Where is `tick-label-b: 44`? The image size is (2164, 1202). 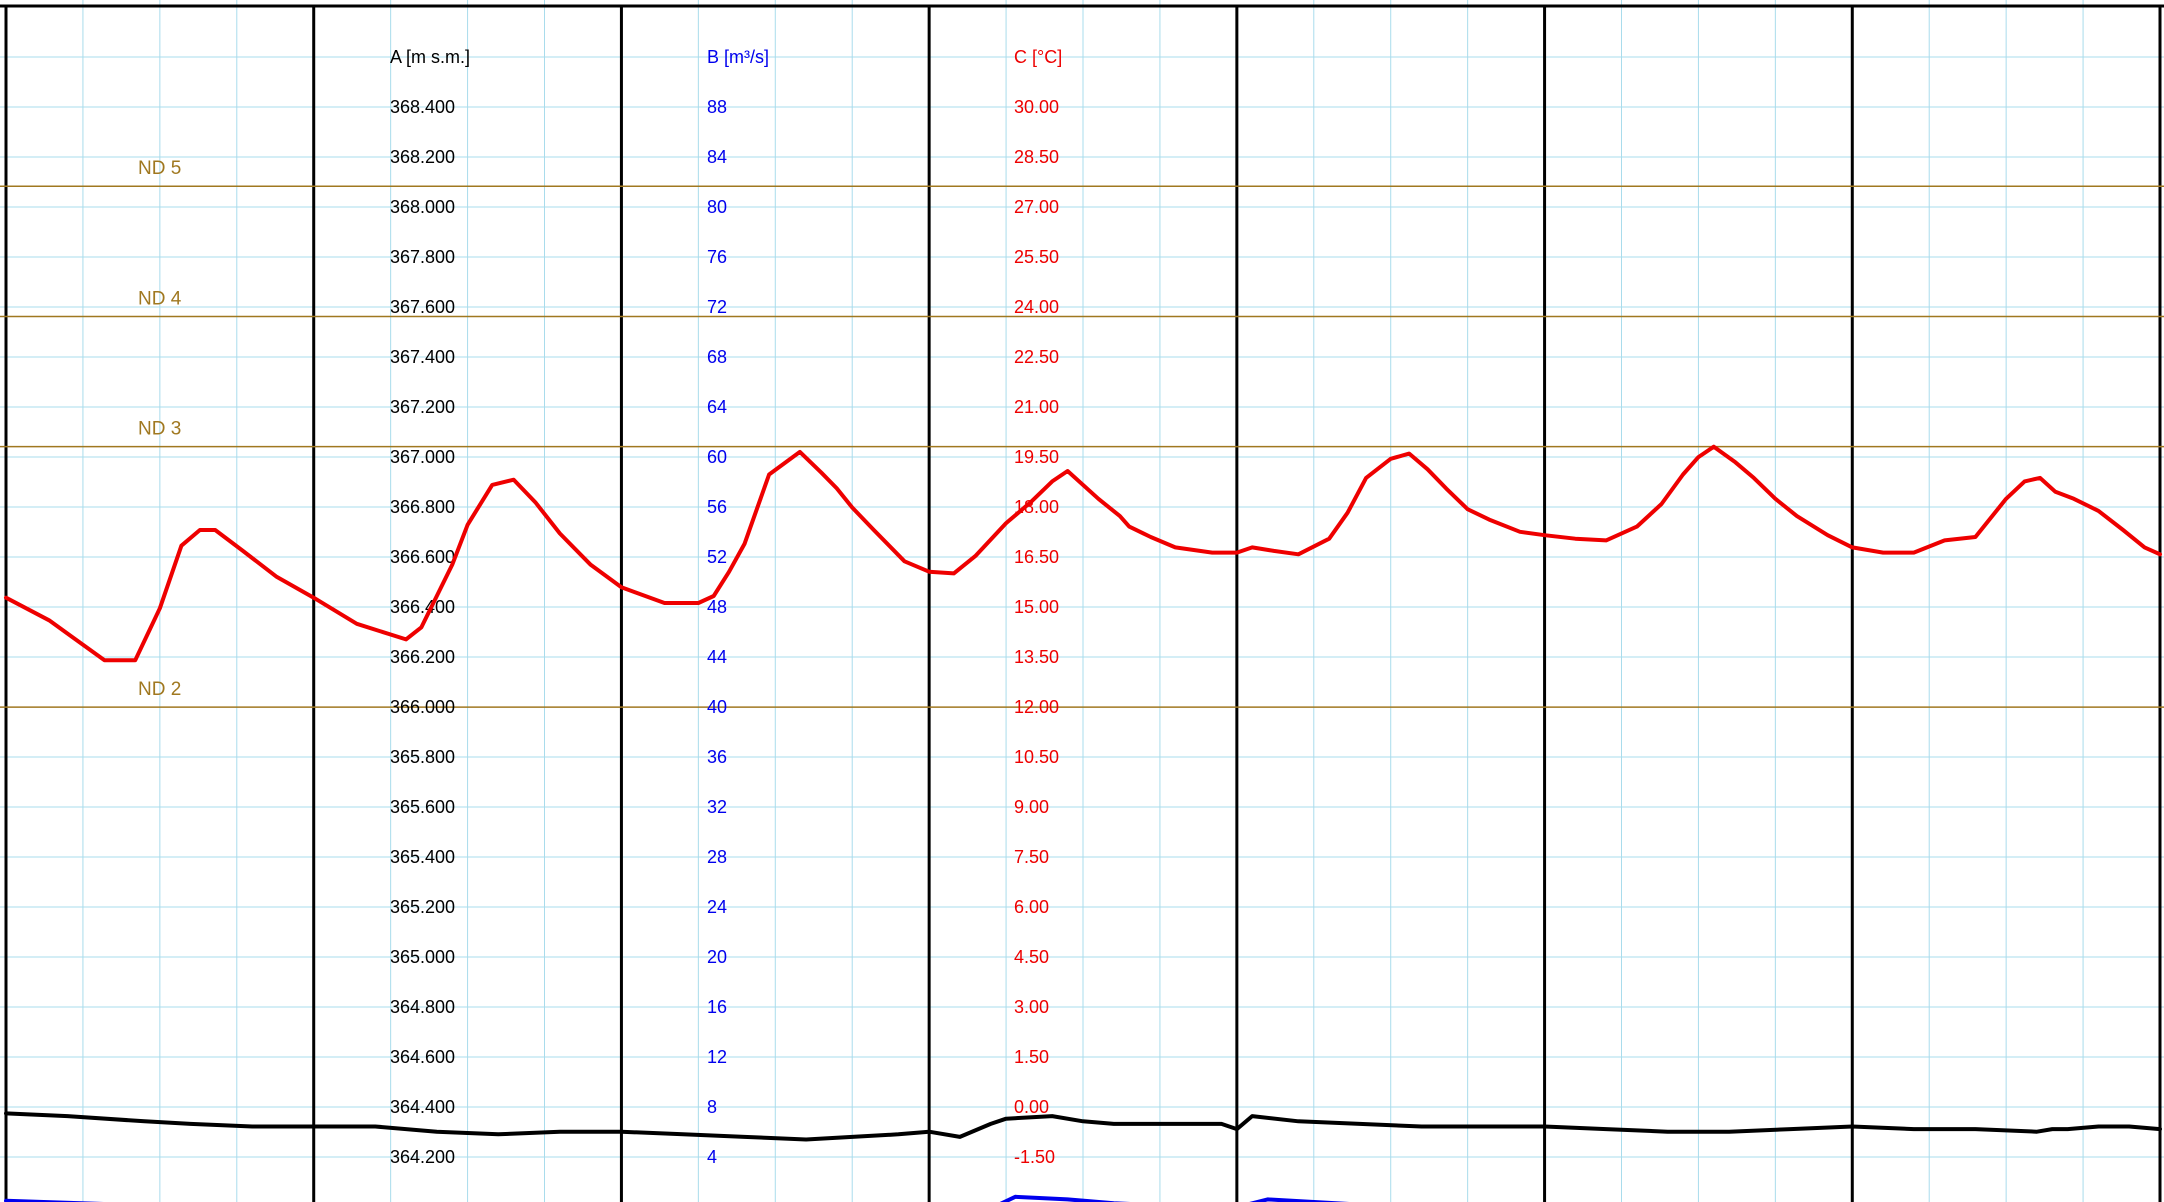 tick-label-b: 44 is located at coordinates (717, 657).